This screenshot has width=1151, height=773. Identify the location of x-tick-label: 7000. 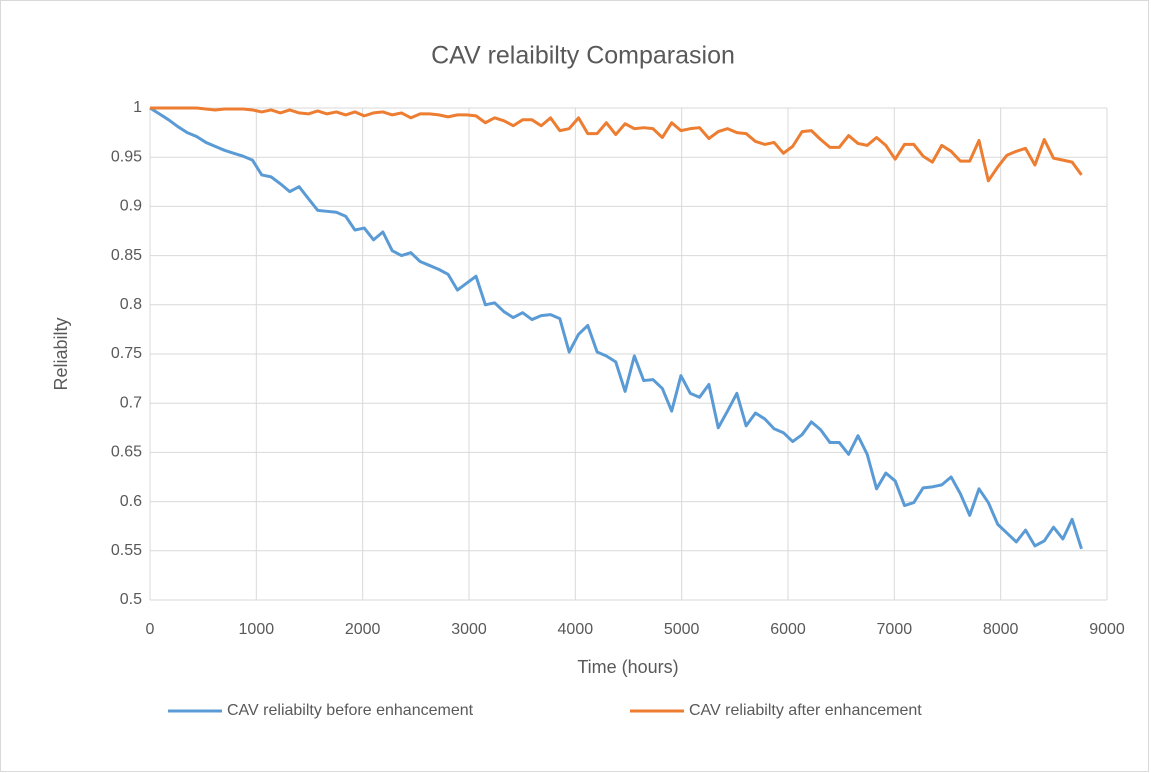
(895, 629).